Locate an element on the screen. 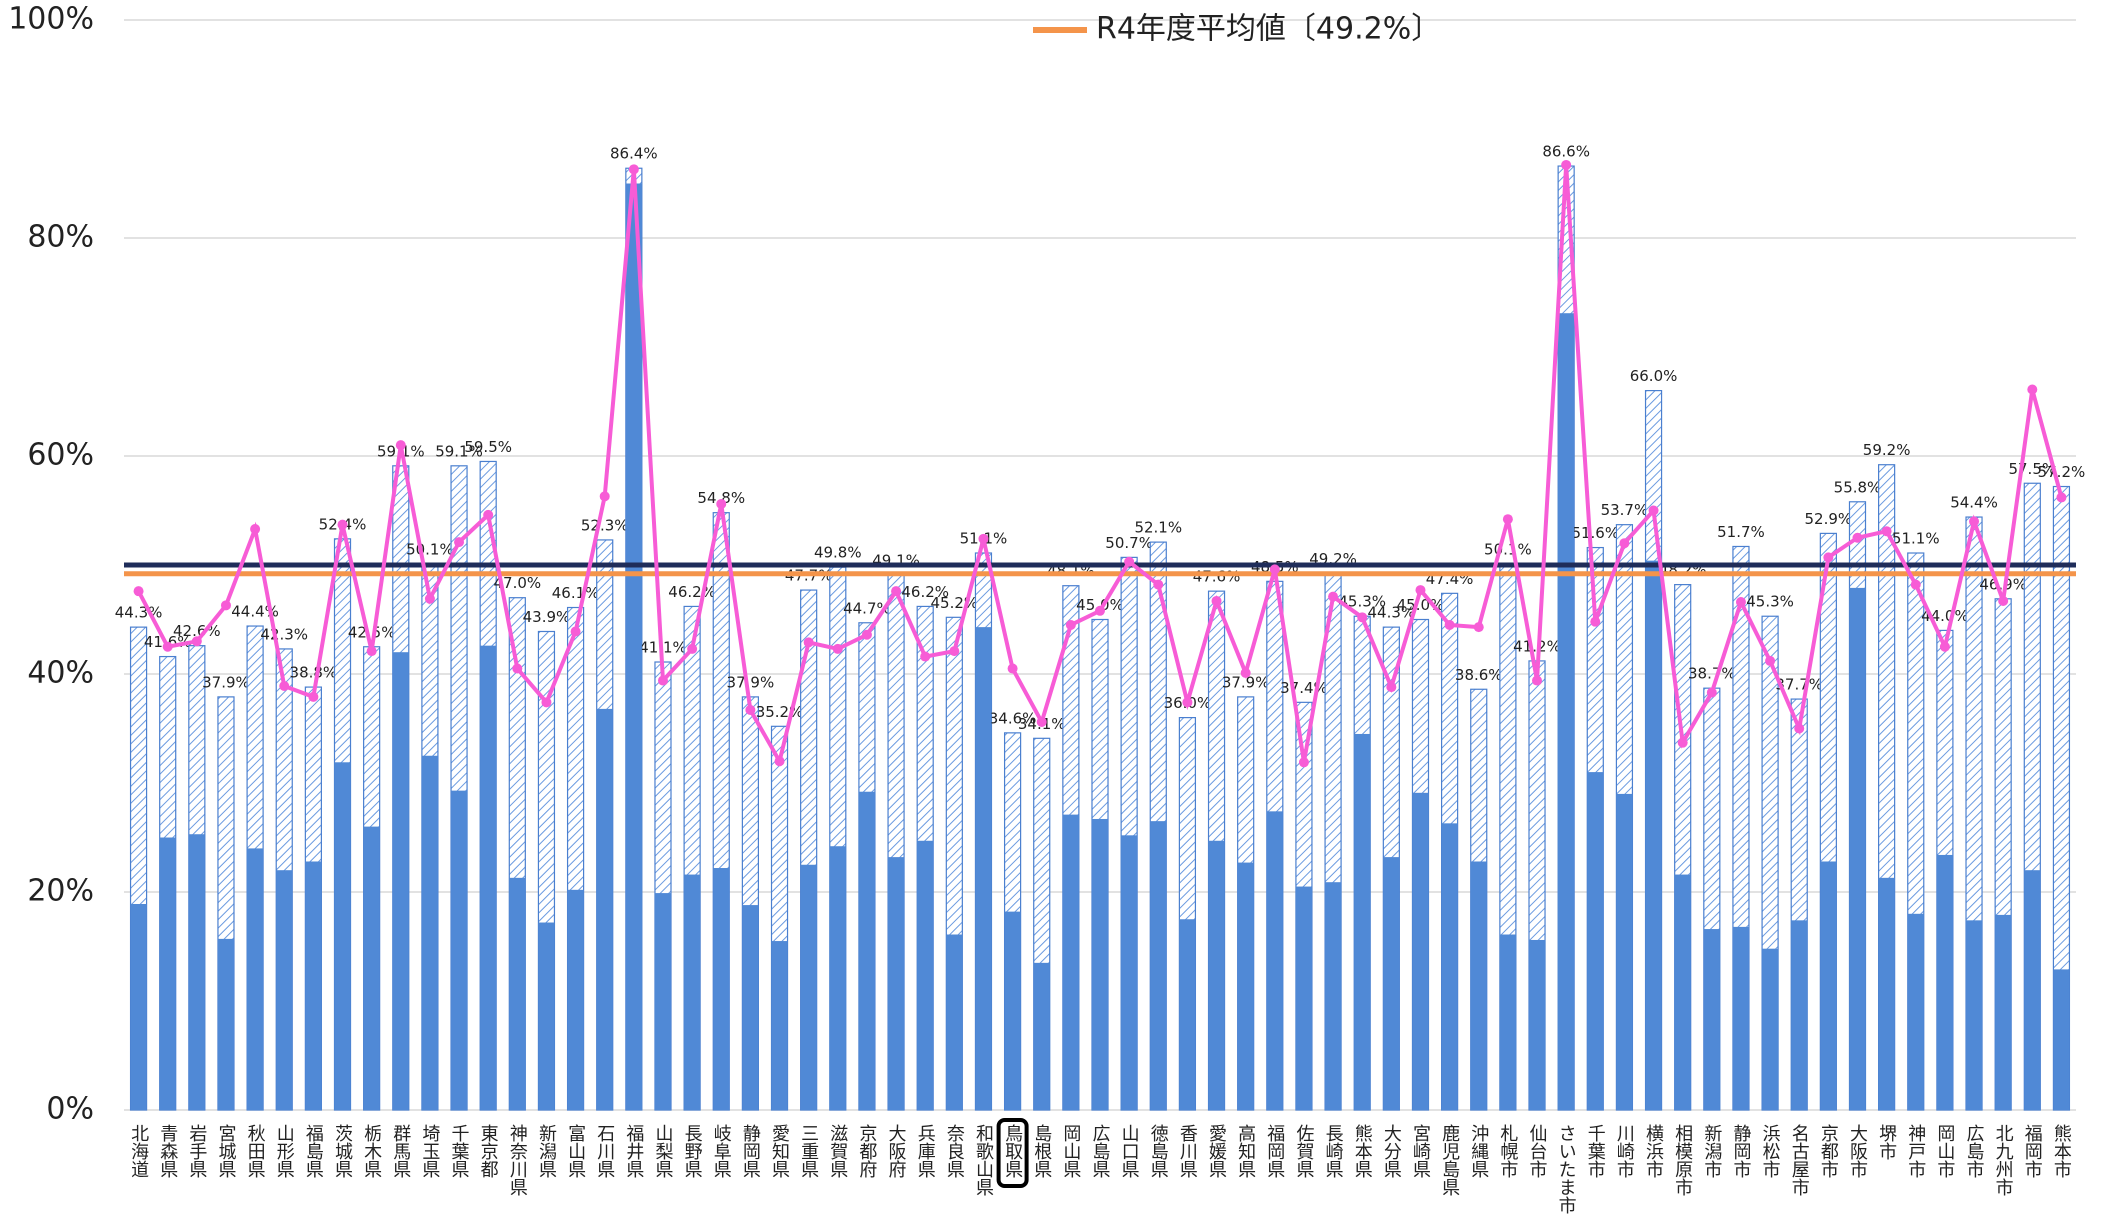 This screenshot has width=2105, height=1230. data-label: 66.0% is located at coordinates (1654, 376).